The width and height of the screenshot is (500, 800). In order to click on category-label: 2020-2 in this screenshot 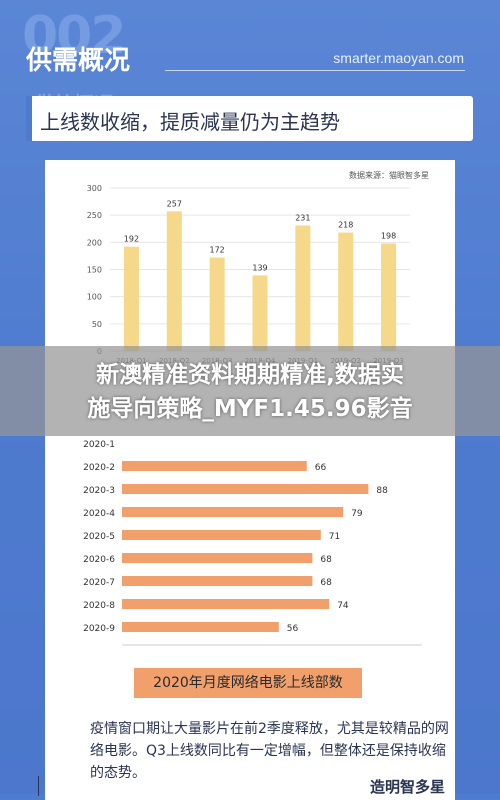, I will do `click(99, 468)`.